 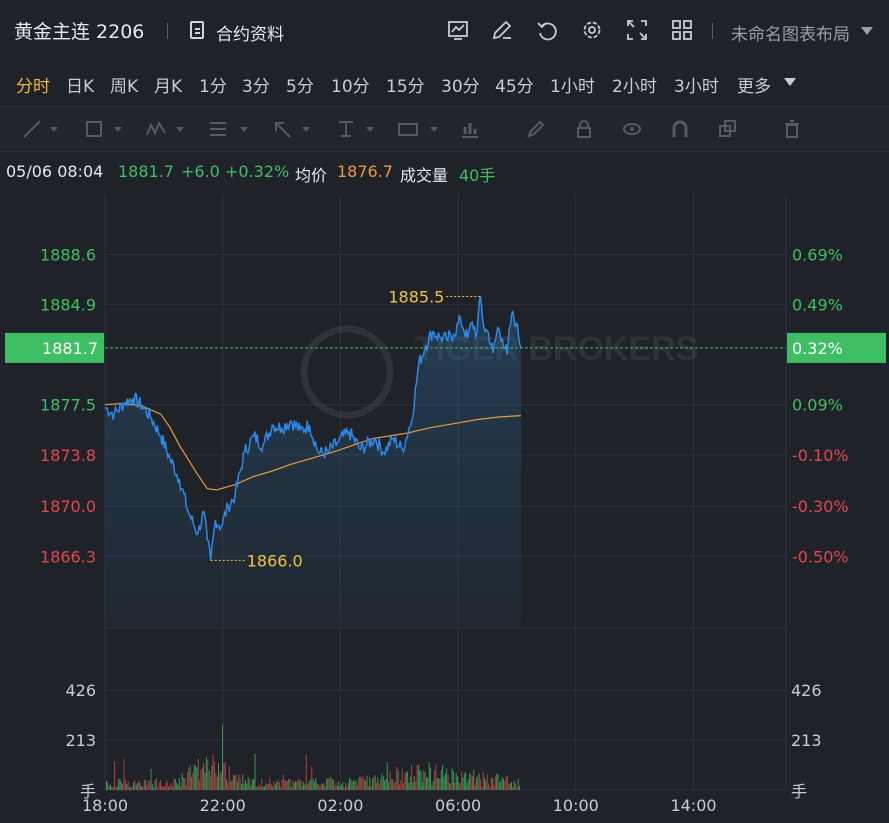 What do you see at coordinates (460, 87) in the screenshot?
I see `tab-period-30m: 30分` at bounding box center [460, 87].